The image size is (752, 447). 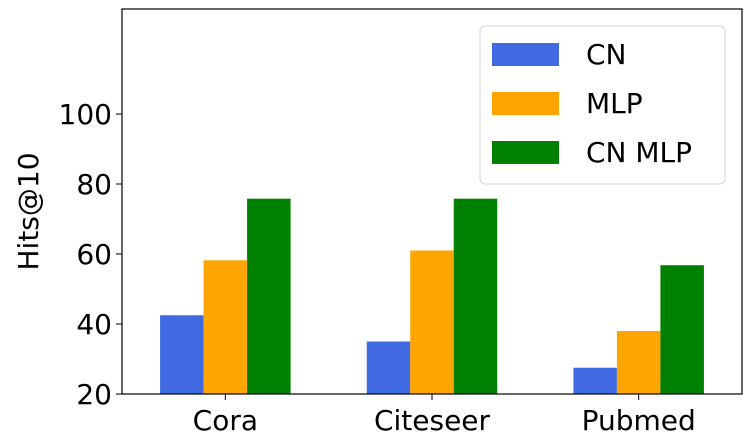 I want to click on y-tick-label: 80, so click(x=94, y=184).